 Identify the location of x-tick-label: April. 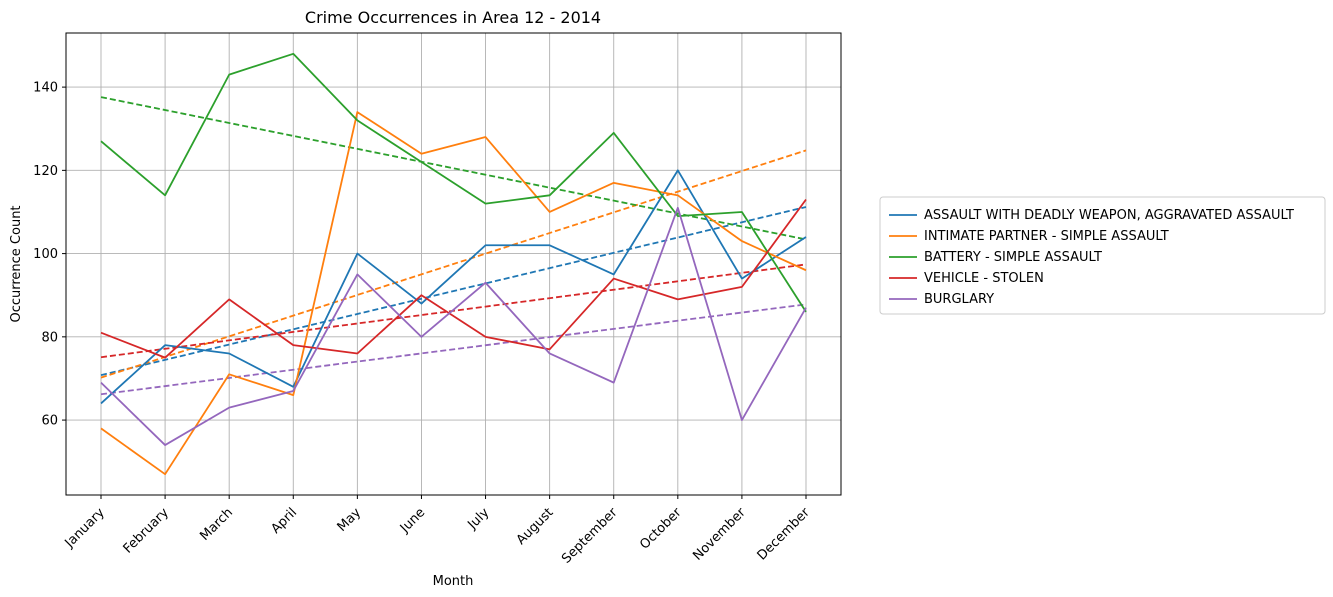
(284, 521).